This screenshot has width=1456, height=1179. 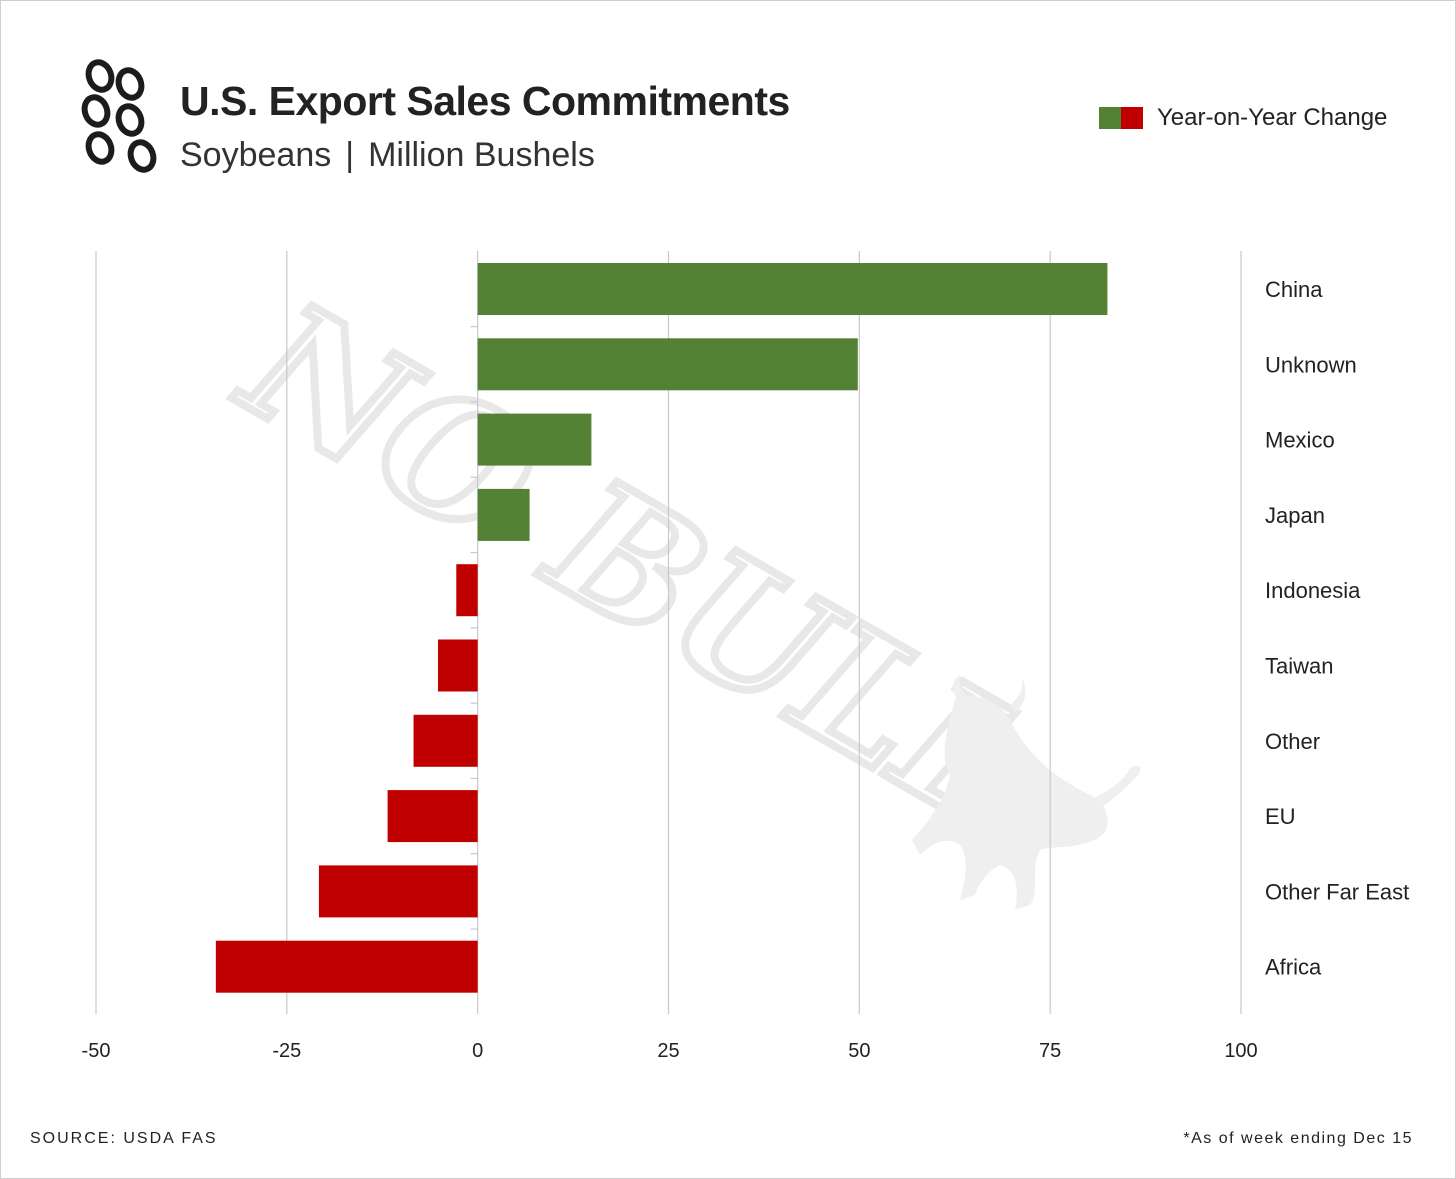 What do you see at coordinates (1272, 117) in the screenshot?
I see `legend-label: Year-on-Year Change` at bounding box center [1272, 117].